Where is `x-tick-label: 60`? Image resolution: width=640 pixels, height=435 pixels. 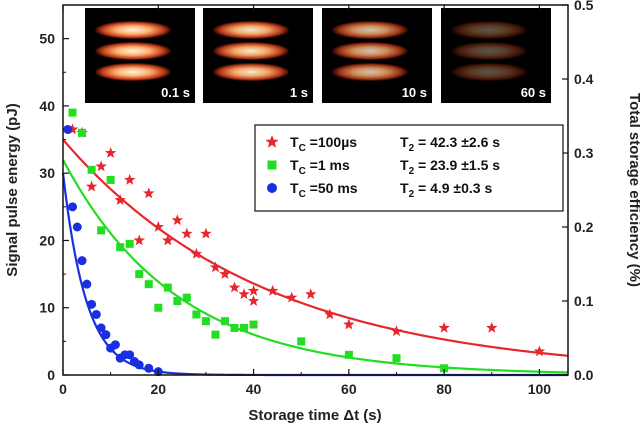 x-tick-label: 60 is located at coordinates (349, 389).